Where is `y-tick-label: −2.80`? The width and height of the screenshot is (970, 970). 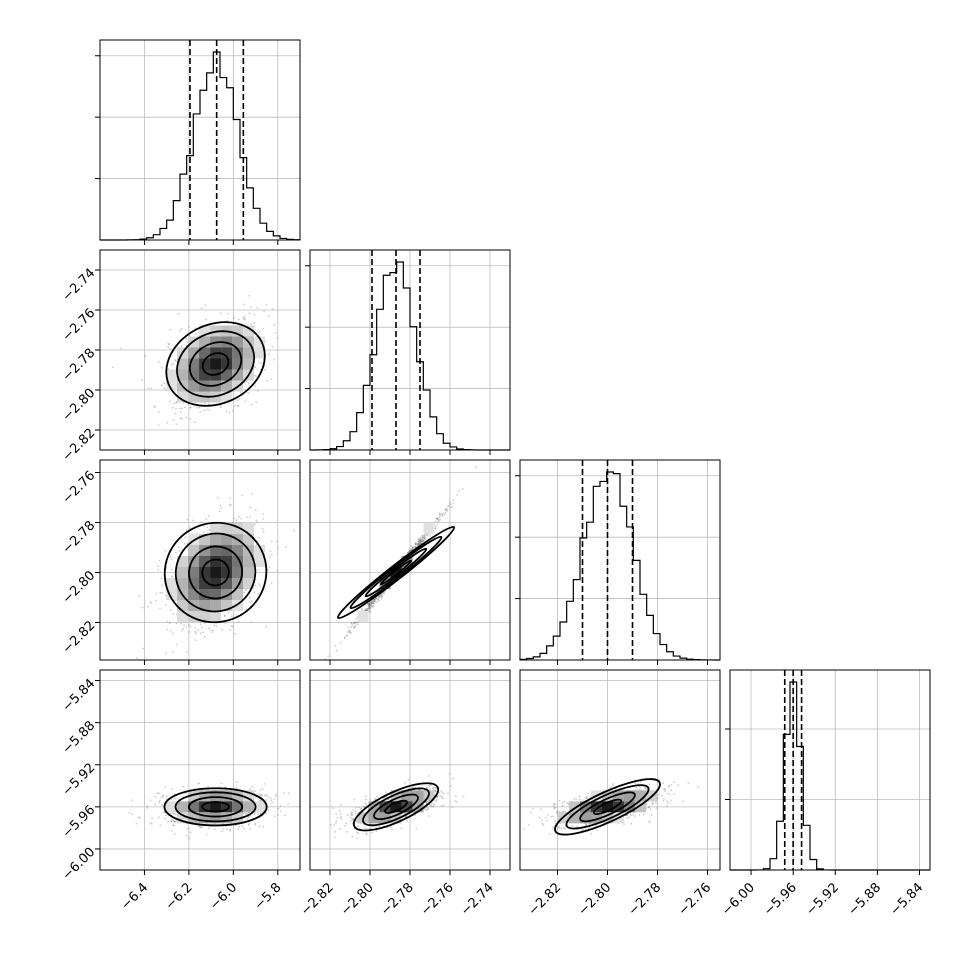 y-tick-label: −2.80 is located at coordinates (79, 405).